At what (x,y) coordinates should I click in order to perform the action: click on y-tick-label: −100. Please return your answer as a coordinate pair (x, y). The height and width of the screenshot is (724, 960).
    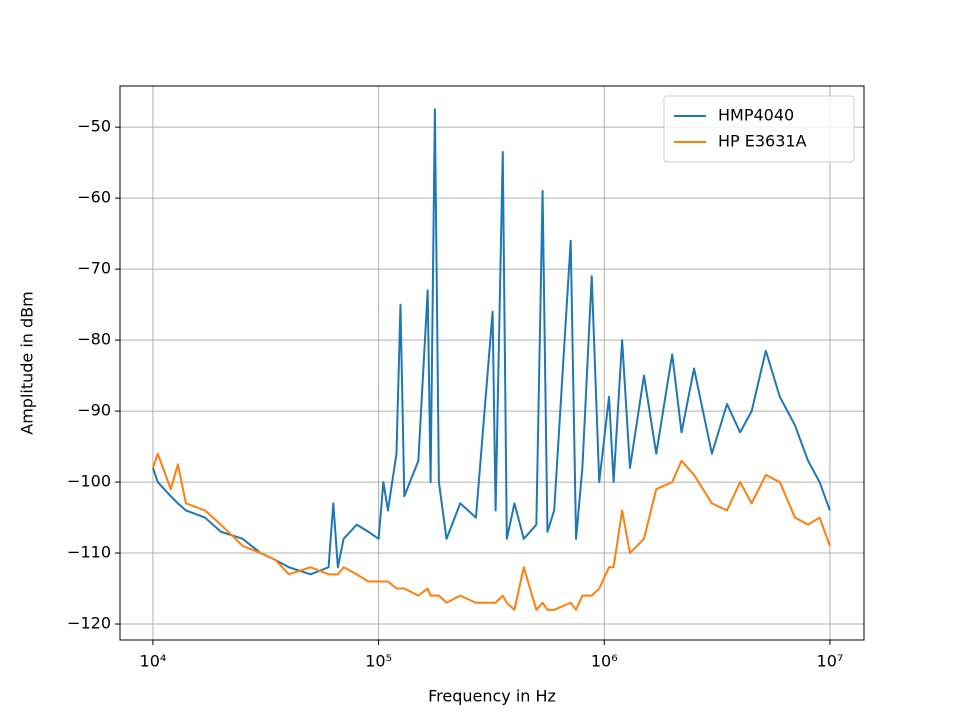
    Looking at the image, I should click on (89, 481).